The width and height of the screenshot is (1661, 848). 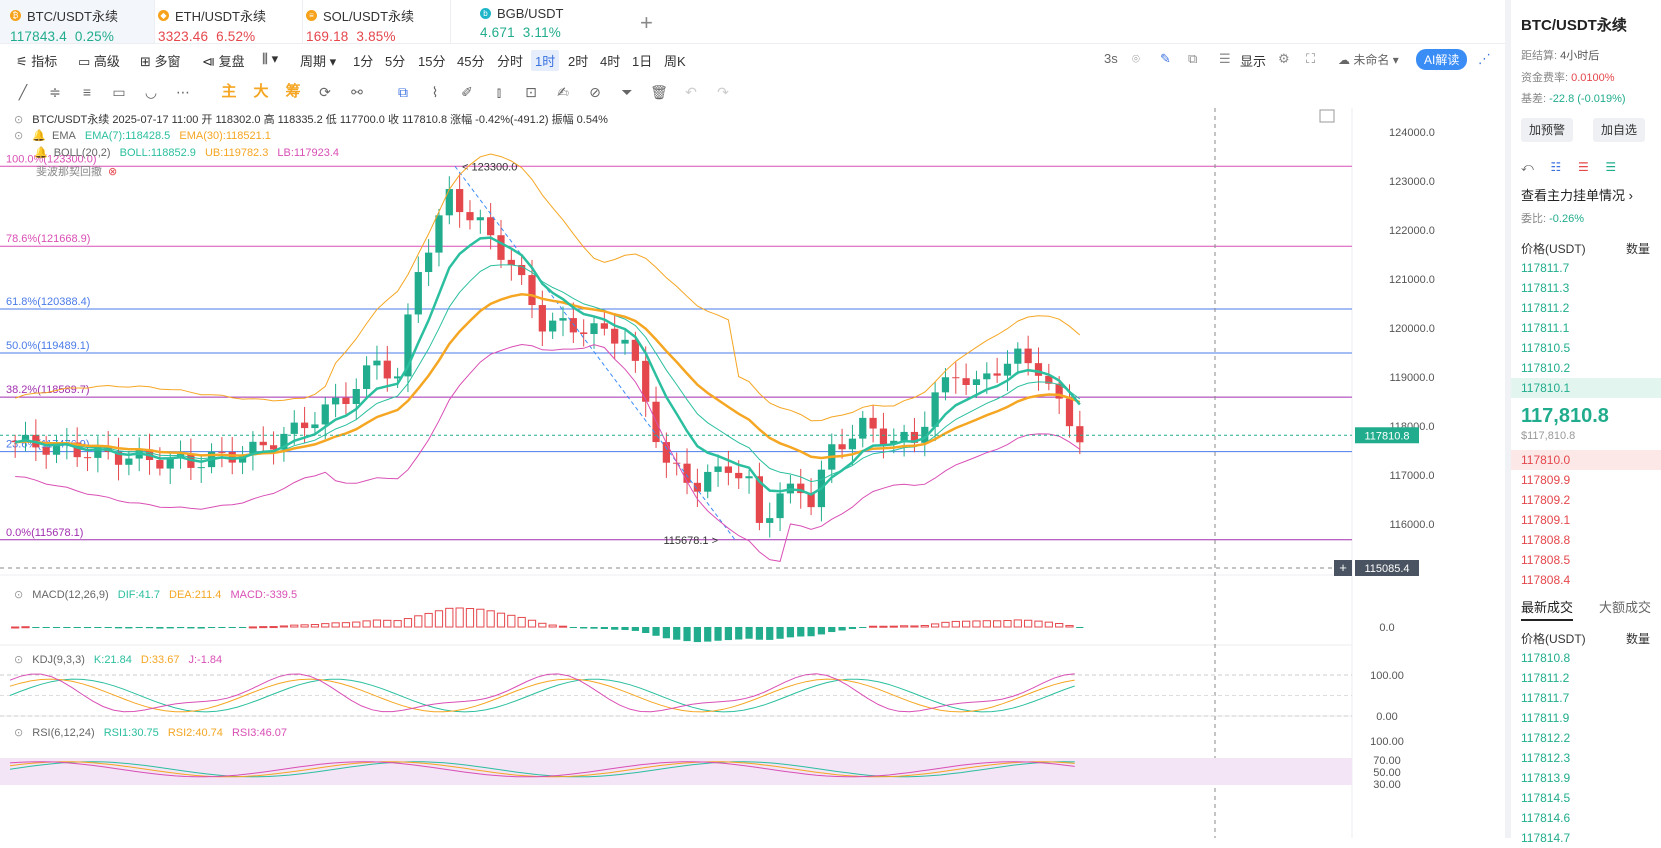 What do you see at coordinates (435, 92) in the screenshot?
I see `ruler-icon: ⌇` at bounding box center [435, 92].